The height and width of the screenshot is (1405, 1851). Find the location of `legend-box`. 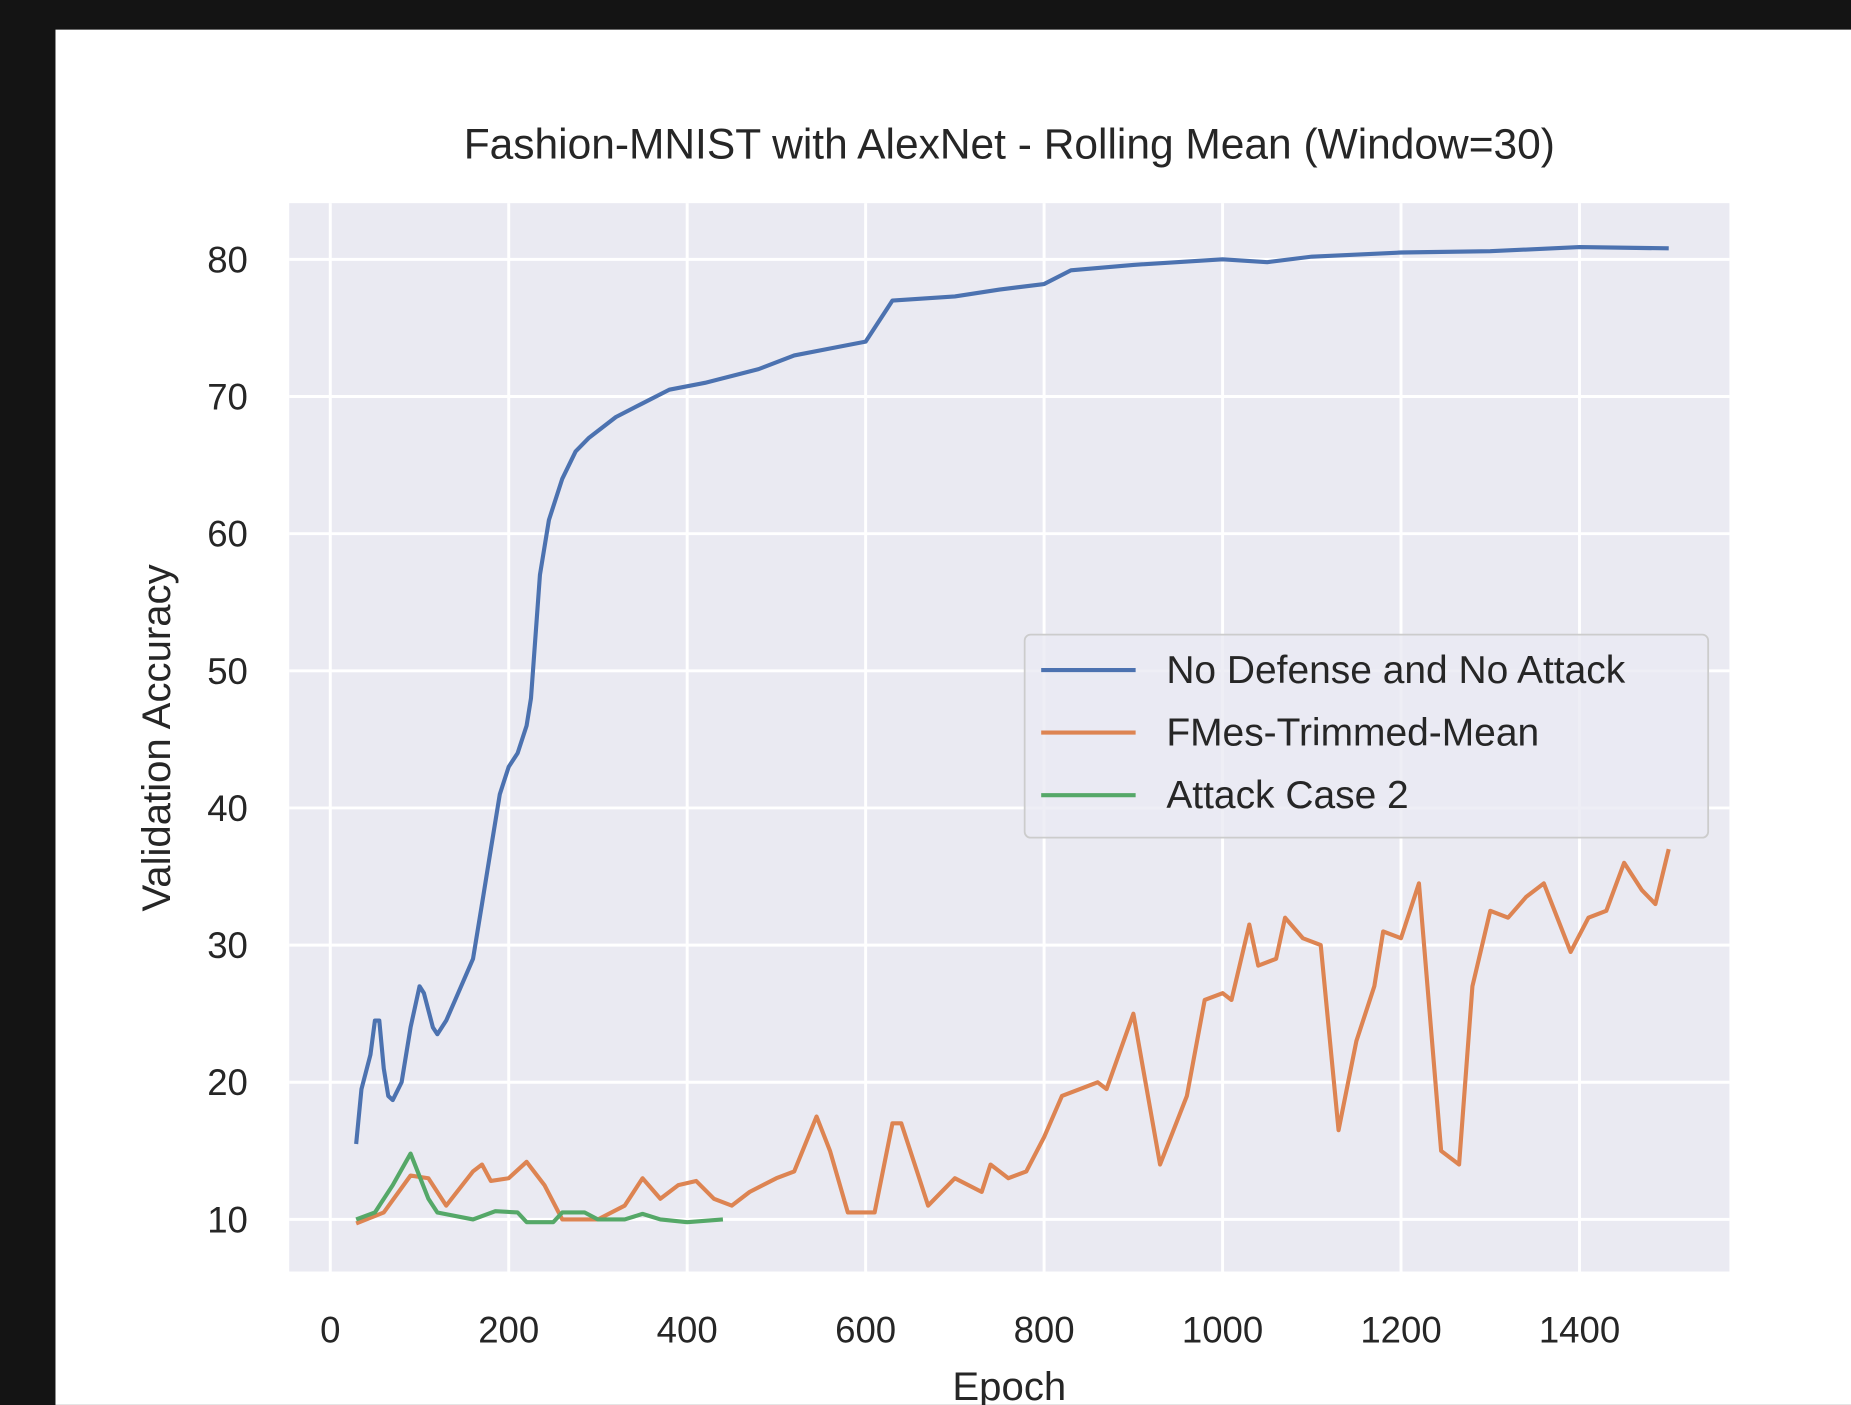

legend-box is located at coordinates (1366, 736).